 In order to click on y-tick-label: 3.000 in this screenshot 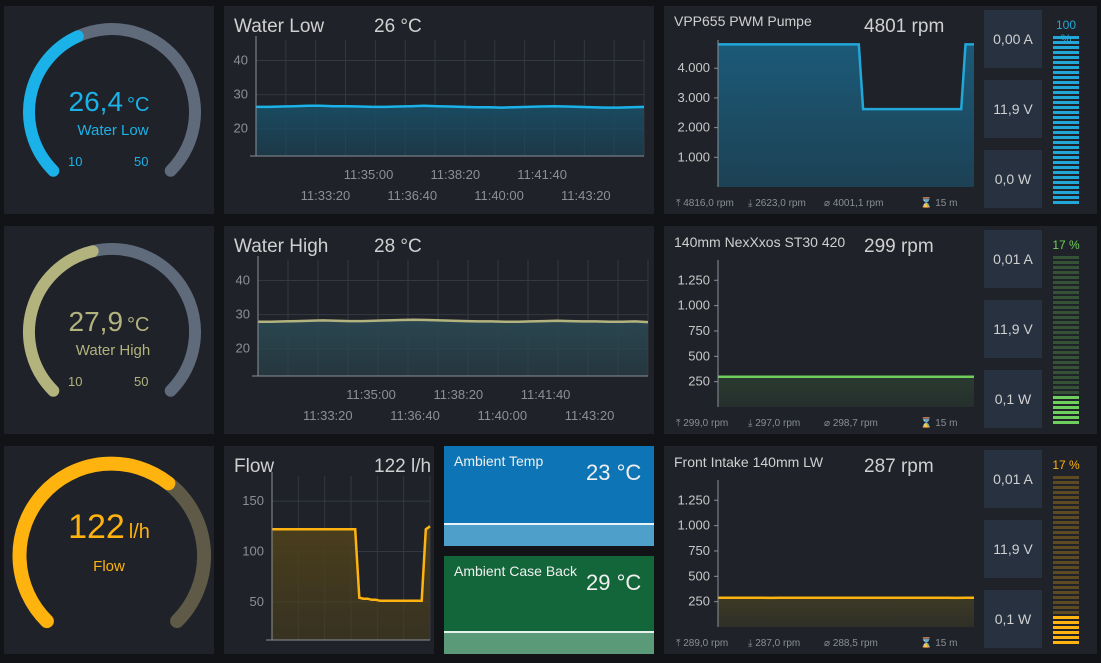, I will do `click(693, 97)`.